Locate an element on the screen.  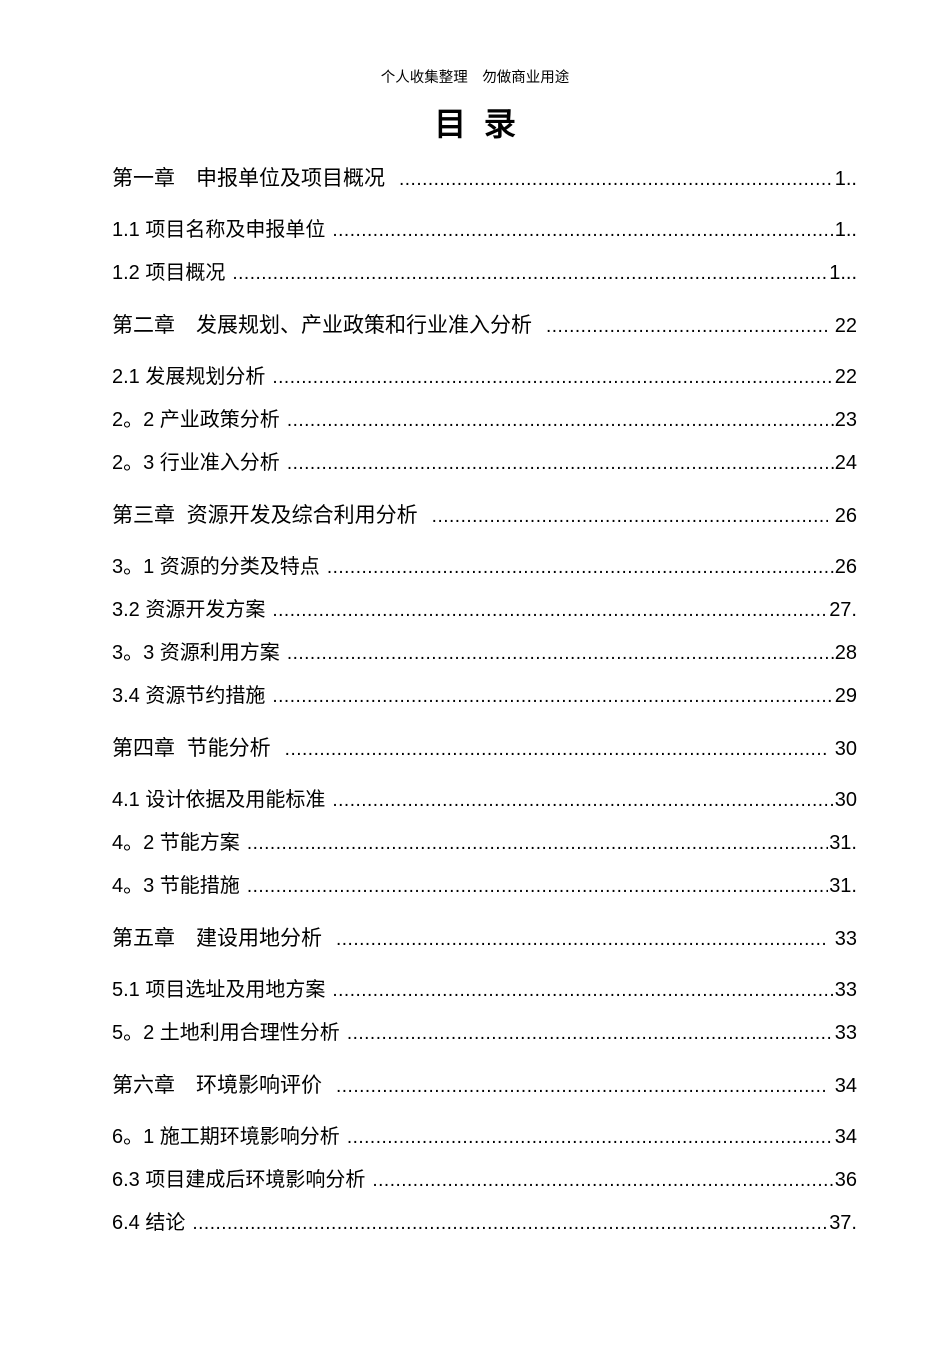
toc-entry: 5。2 土地利用合理性分析 33 is located at coordinates (484, 1033).